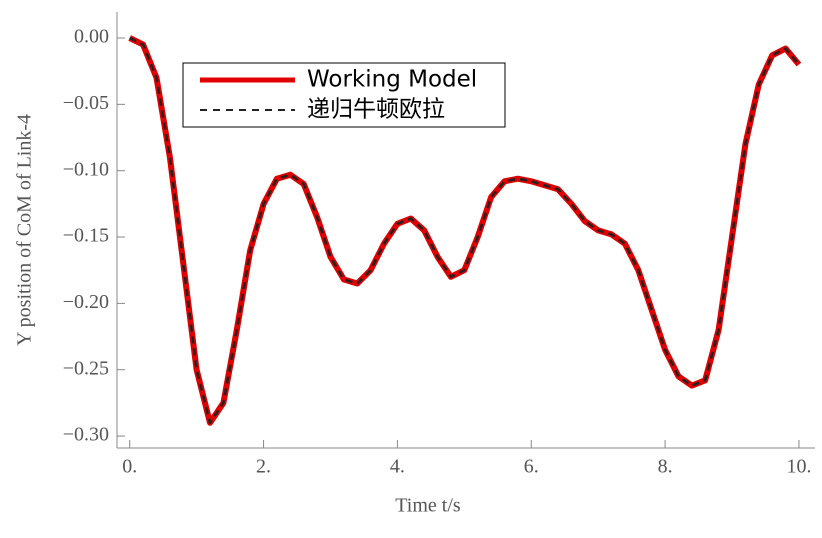  I want to click on legend-box, so click(344, 95).